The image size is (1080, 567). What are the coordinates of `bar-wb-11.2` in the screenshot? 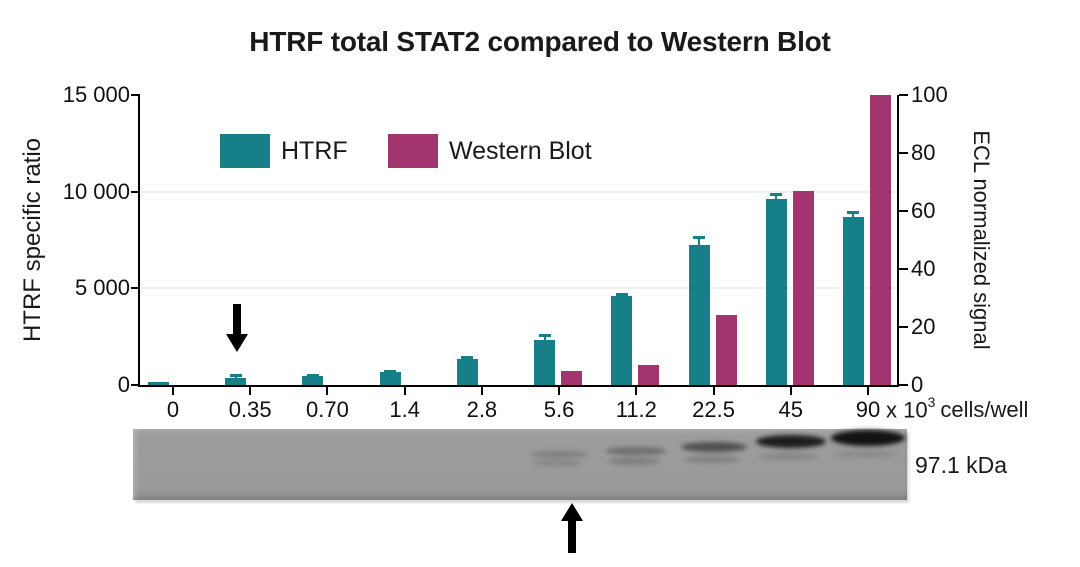 It's located at (649, 374).